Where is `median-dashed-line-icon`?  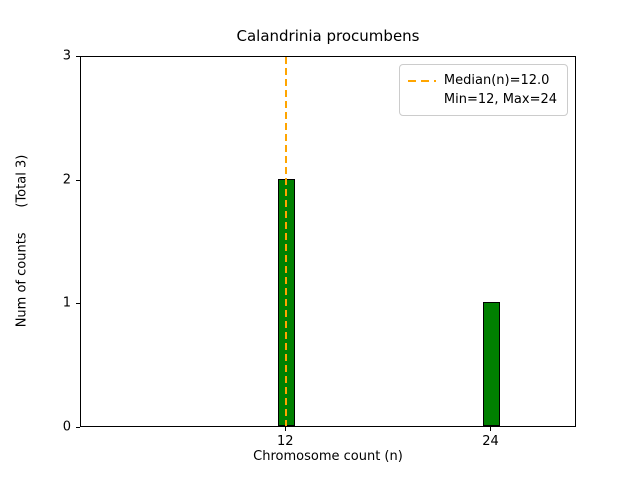
median-dashed-line-icon is located at coordinates (421, 80).